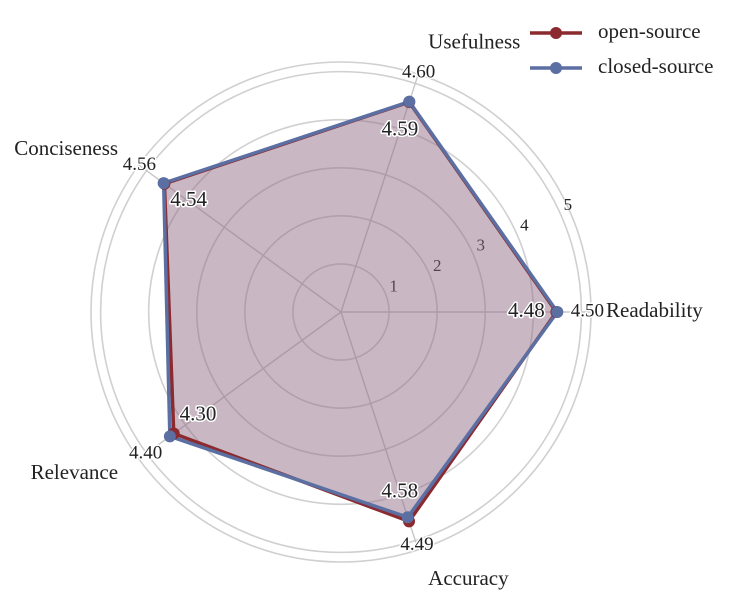 This screenshot has height=591, width=754. I want to click on category-label: Readability, so click(654, 310).